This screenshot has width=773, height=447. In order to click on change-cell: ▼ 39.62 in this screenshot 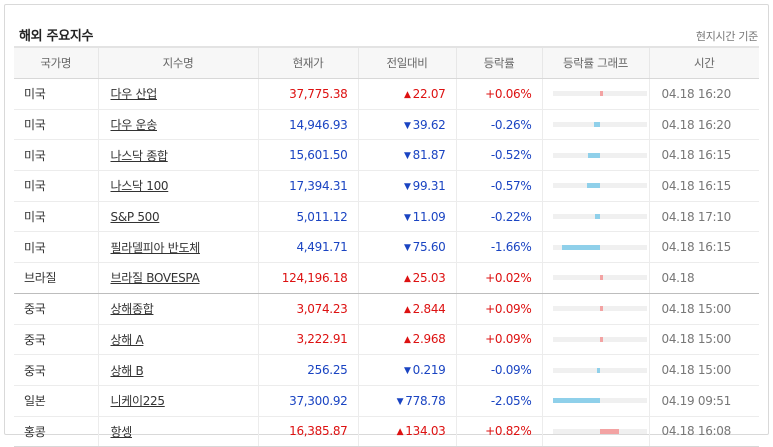, I will do `click(406, 125)`.